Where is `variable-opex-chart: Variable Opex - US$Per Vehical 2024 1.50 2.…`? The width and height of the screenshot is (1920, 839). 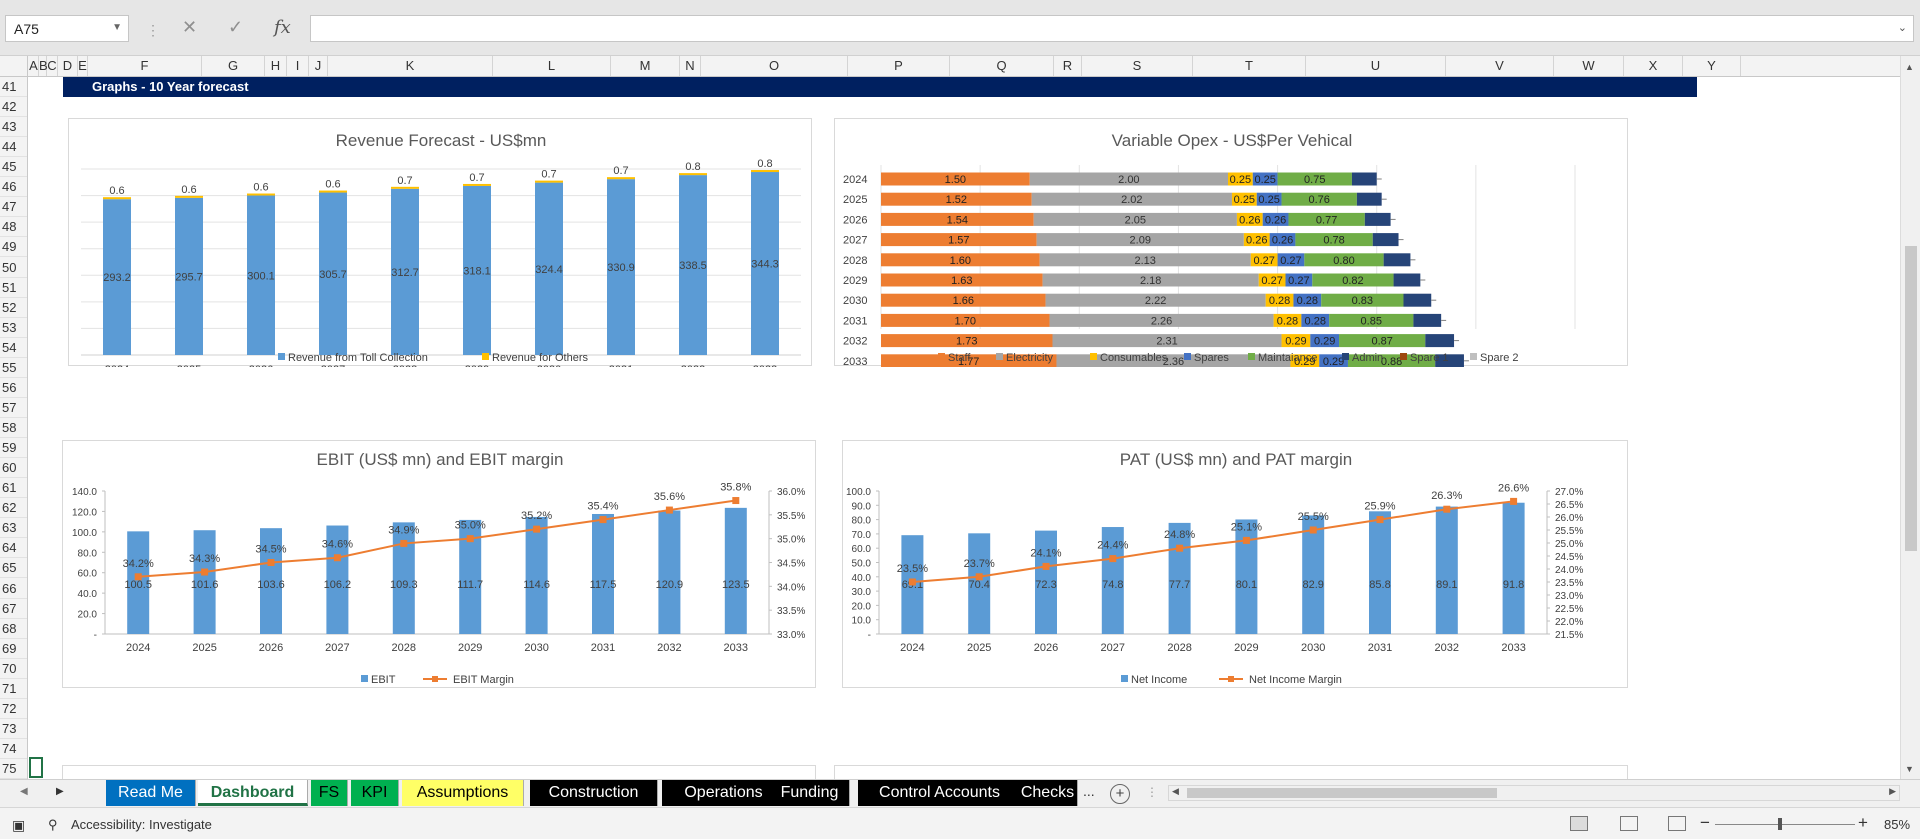 variable-opex-chart: Variable Opex - US$Per Vehical 2024 1.50 2.… is located at coordinates (1231, 242).